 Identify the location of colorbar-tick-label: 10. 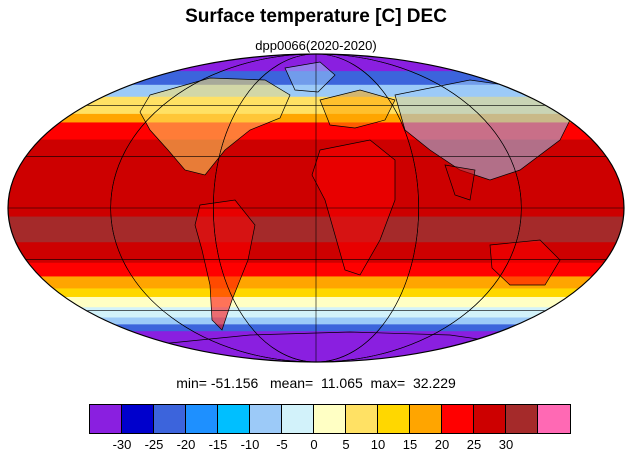
(378, 444).